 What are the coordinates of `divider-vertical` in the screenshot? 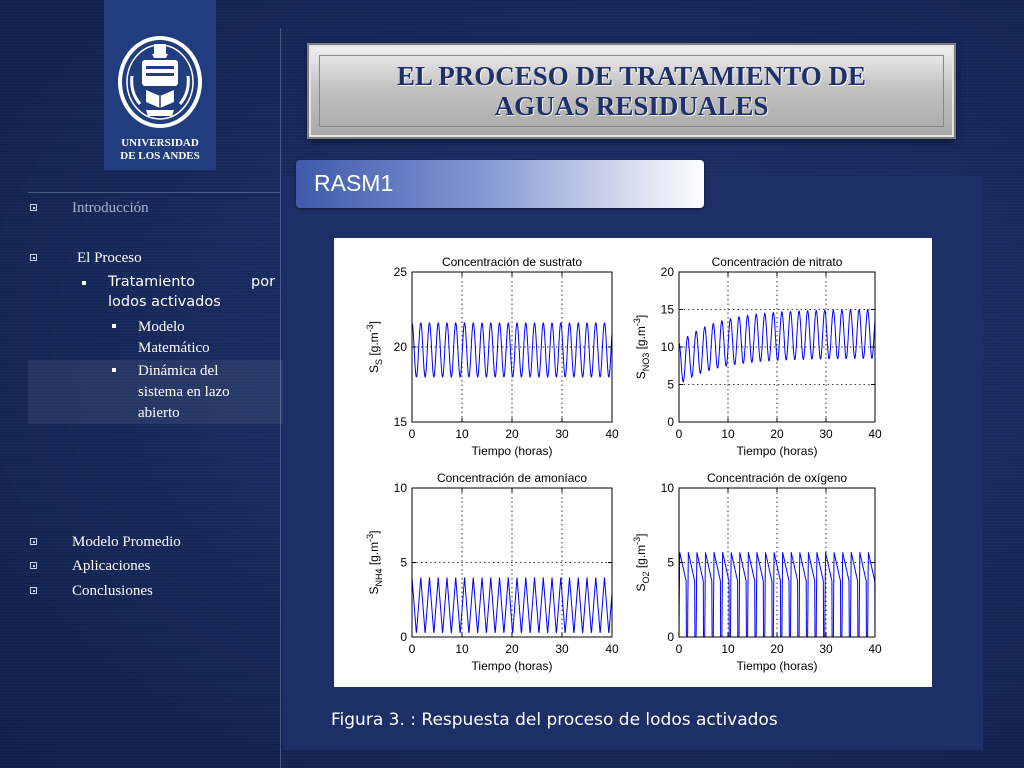 It's located at (280, 398).